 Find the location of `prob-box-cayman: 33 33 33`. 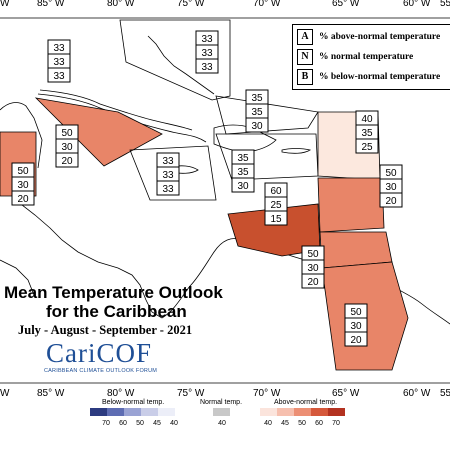

prob-box-cayman: 33 33 33 is located at coordinates (168, 174).